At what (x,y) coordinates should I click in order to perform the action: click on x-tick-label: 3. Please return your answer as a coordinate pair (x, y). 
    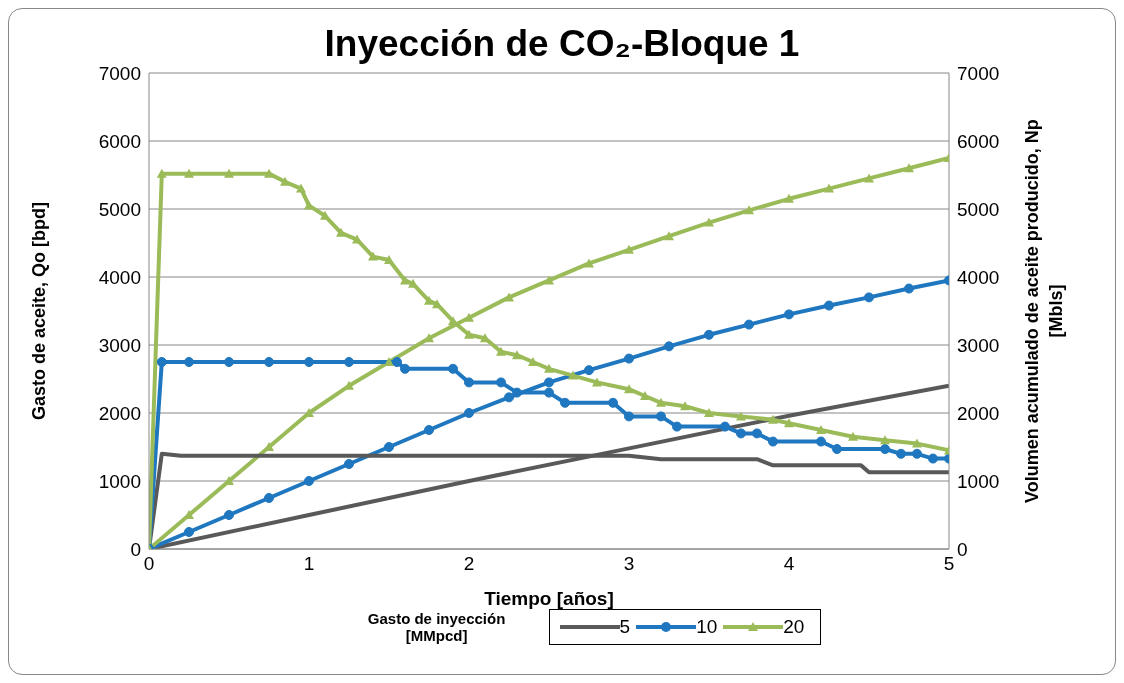
    Looking at the image, I should click on (629, 564).